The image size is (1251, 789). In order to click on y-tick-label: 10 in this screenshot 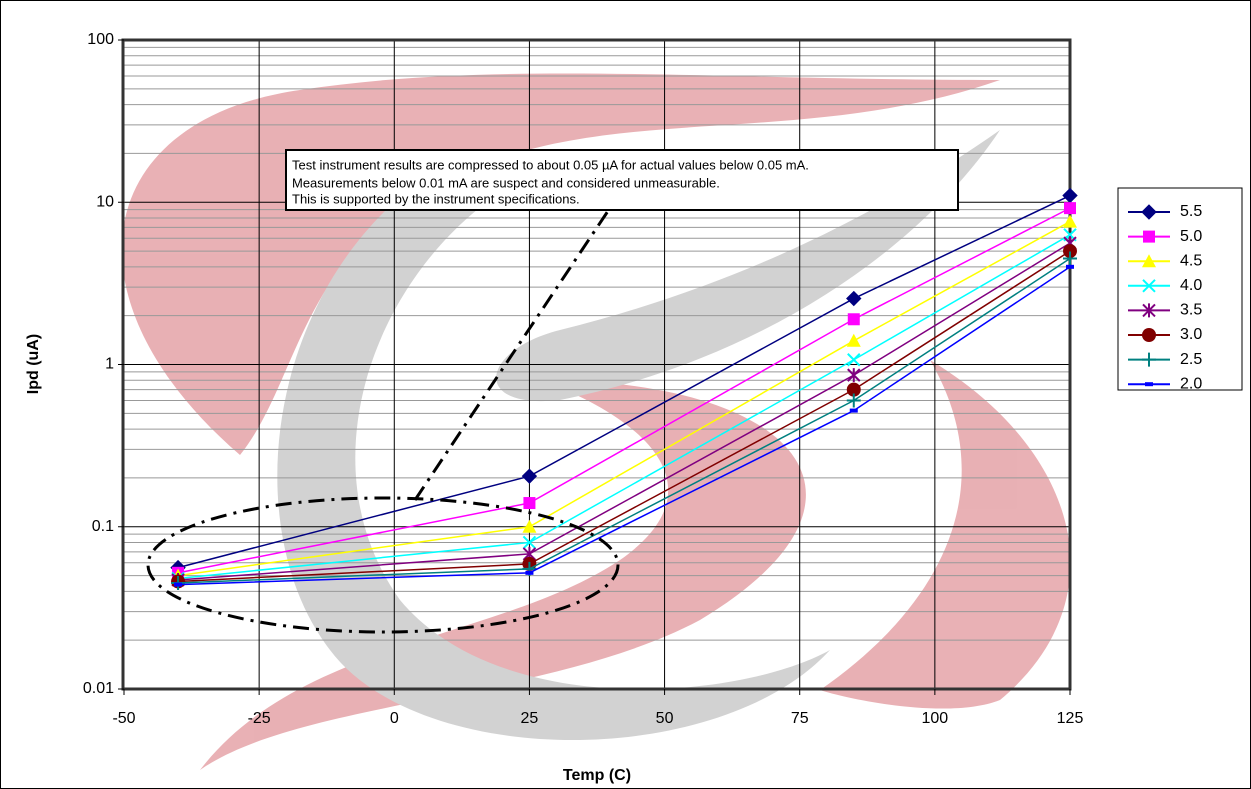, I will do `click(105, 201)`.